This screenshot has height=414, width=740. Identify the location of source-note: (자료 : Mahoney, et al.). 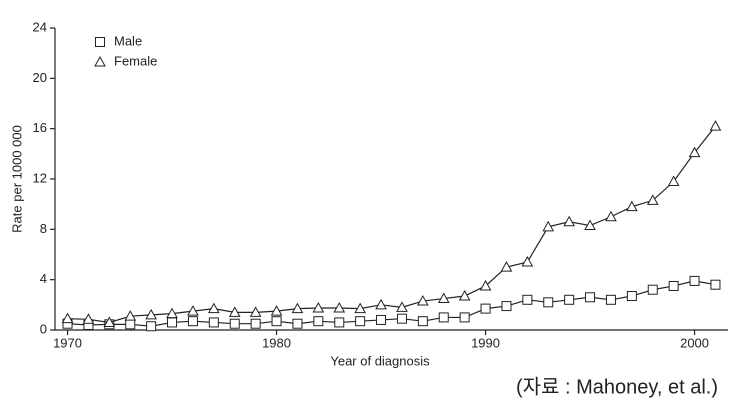
(617, 386).